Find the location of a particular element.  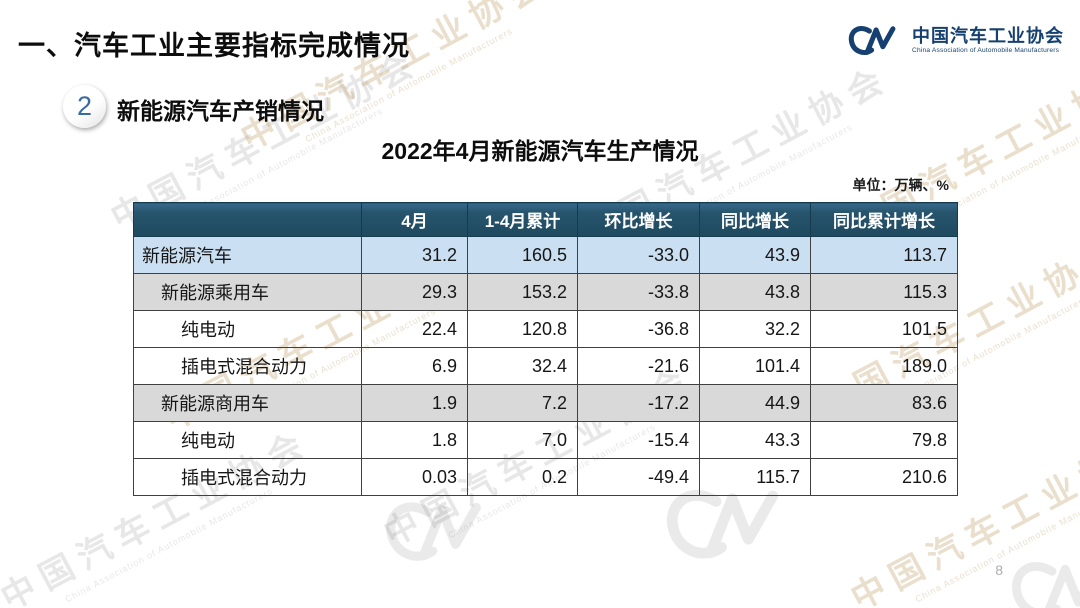

header-cell-label is located at coordinates (247, 219).